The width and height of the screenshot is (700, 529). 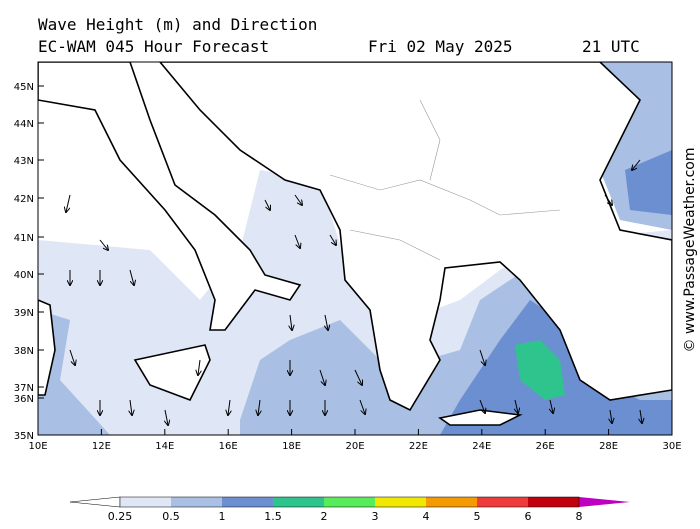 What do you see at coordinates (171, 516) in the screenshot?
I see `legend-label: 0.5` at bounding box center [171, 516].